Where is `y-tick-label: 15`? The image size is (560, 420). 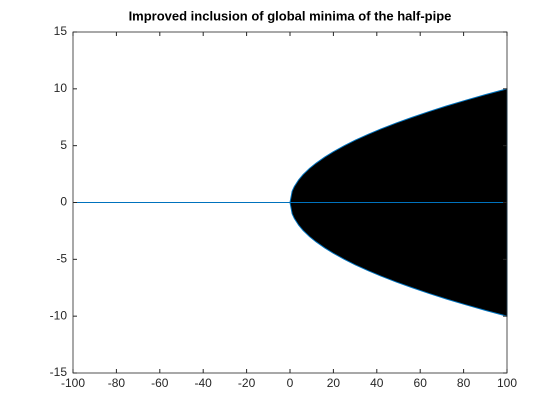 y-tick-label: 15 is located at coordinates (61, 31).